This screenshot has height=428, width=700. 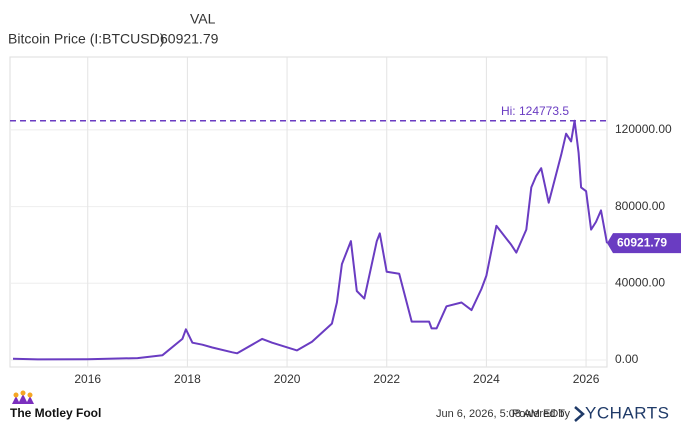 I want to click on logo-hat, so click(x=23, y=399).